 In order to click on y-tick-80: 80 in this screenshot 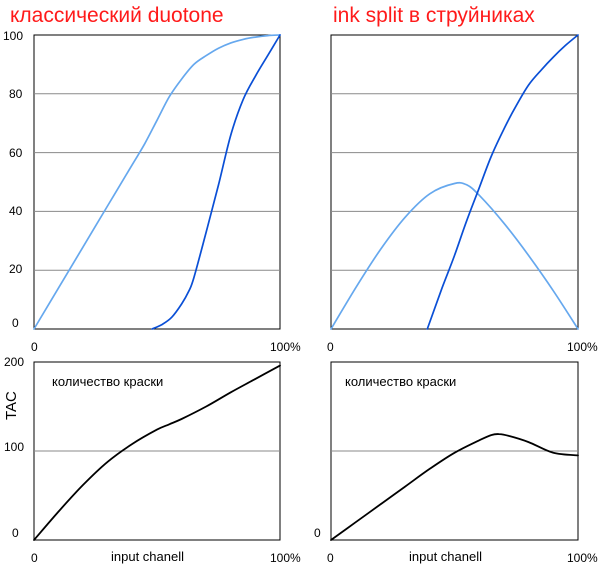, I will do `click(16, 94)`.